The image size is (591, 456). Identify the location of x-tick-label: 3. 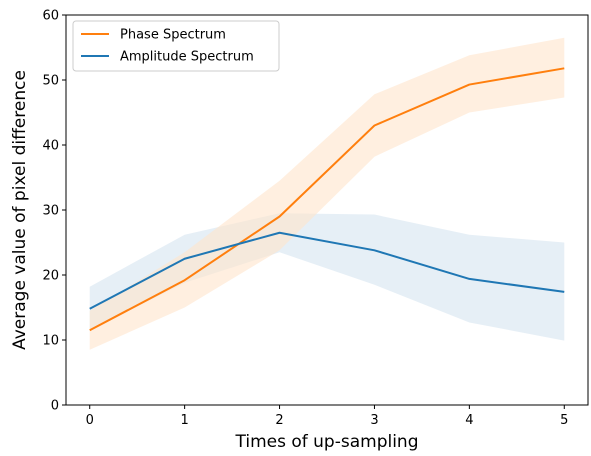
(374, 420).